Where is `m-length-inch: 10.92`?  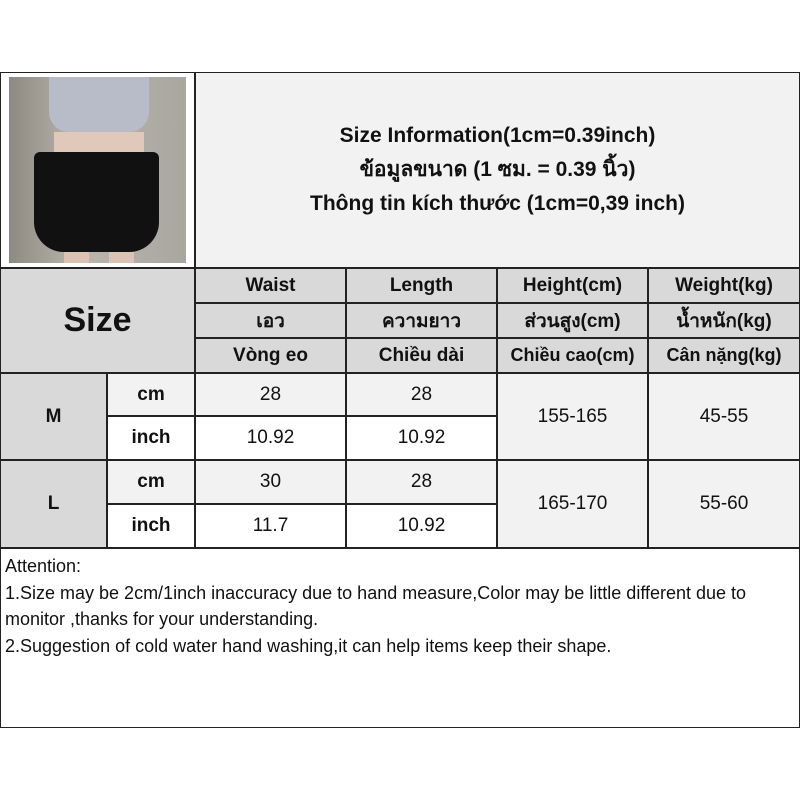 m-length-inch: 10.92 is located at coordinates (421, 438).